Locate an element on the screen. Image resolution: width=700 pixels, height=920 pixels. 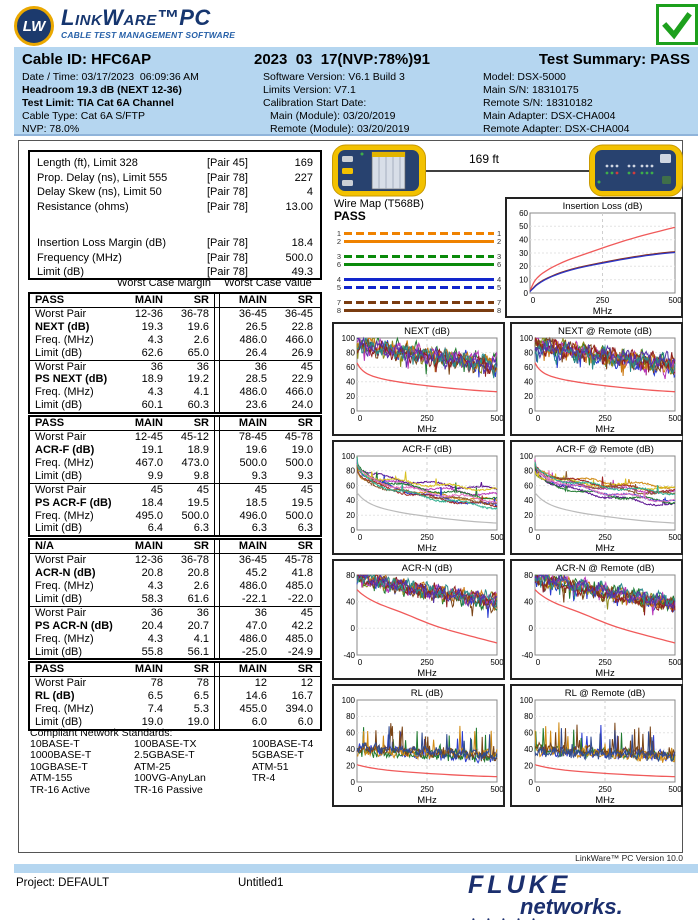
standard-item: 10GBASE-T is located at coordinates (59, 766).